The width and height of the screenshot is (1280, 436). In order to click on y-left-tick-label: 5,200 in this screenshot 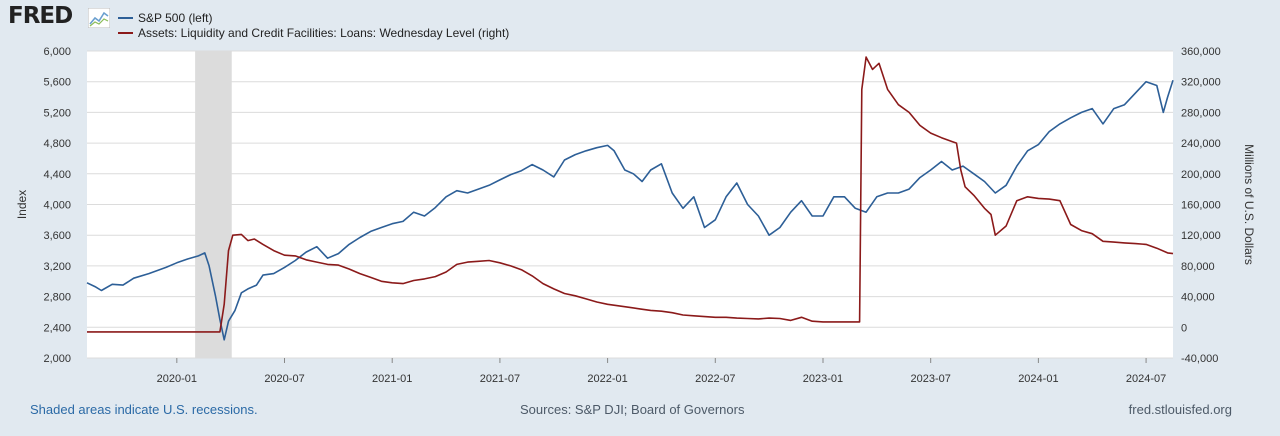, I will do `click(57, 113)`.